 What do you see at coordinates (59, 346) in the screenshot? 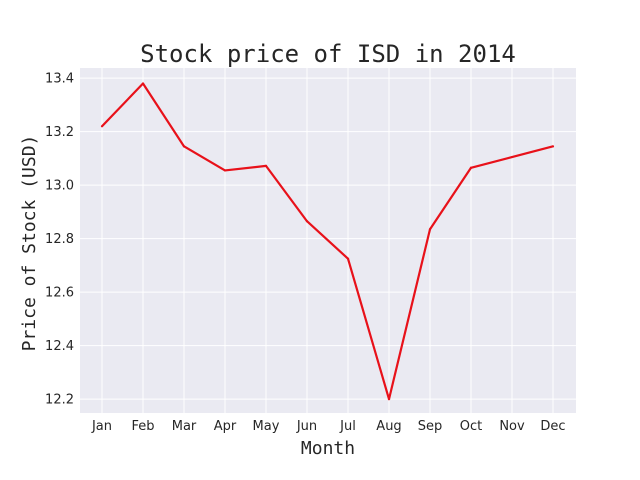
I see `y-tick-label: 12.4` at bounding box center [59, 346].